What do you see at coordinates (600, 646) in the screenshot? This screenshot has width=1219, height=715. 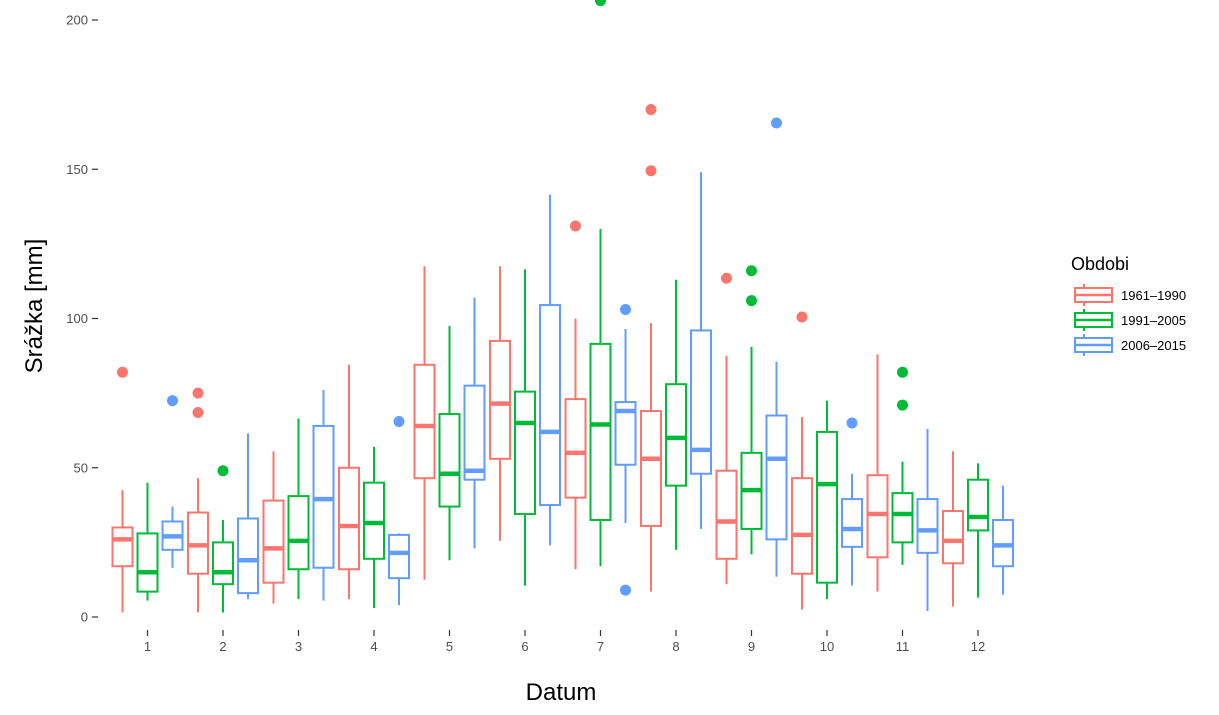 I see `x-tick-label: 7` at bounding box center [600, 646].